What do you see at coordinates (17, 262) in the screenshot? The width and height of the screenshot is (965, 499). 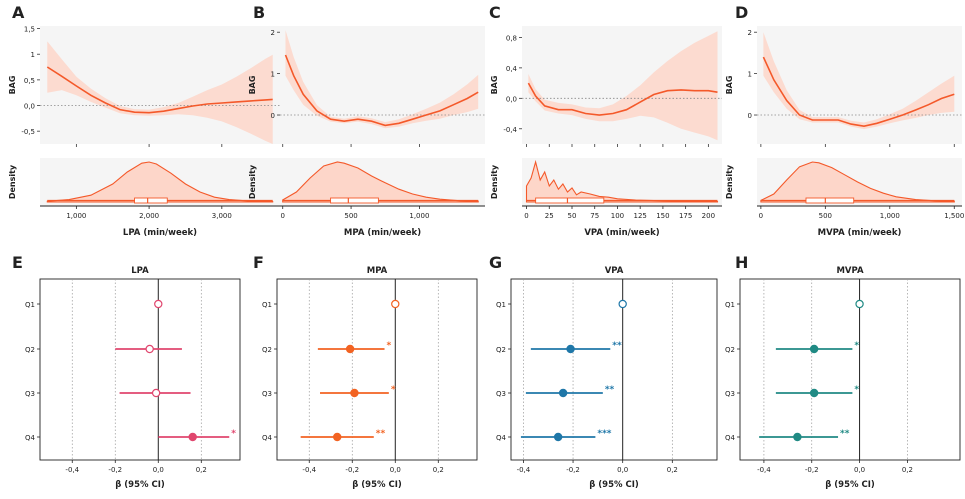 I see `panel-letter: E` at bounding box center [17, 262].